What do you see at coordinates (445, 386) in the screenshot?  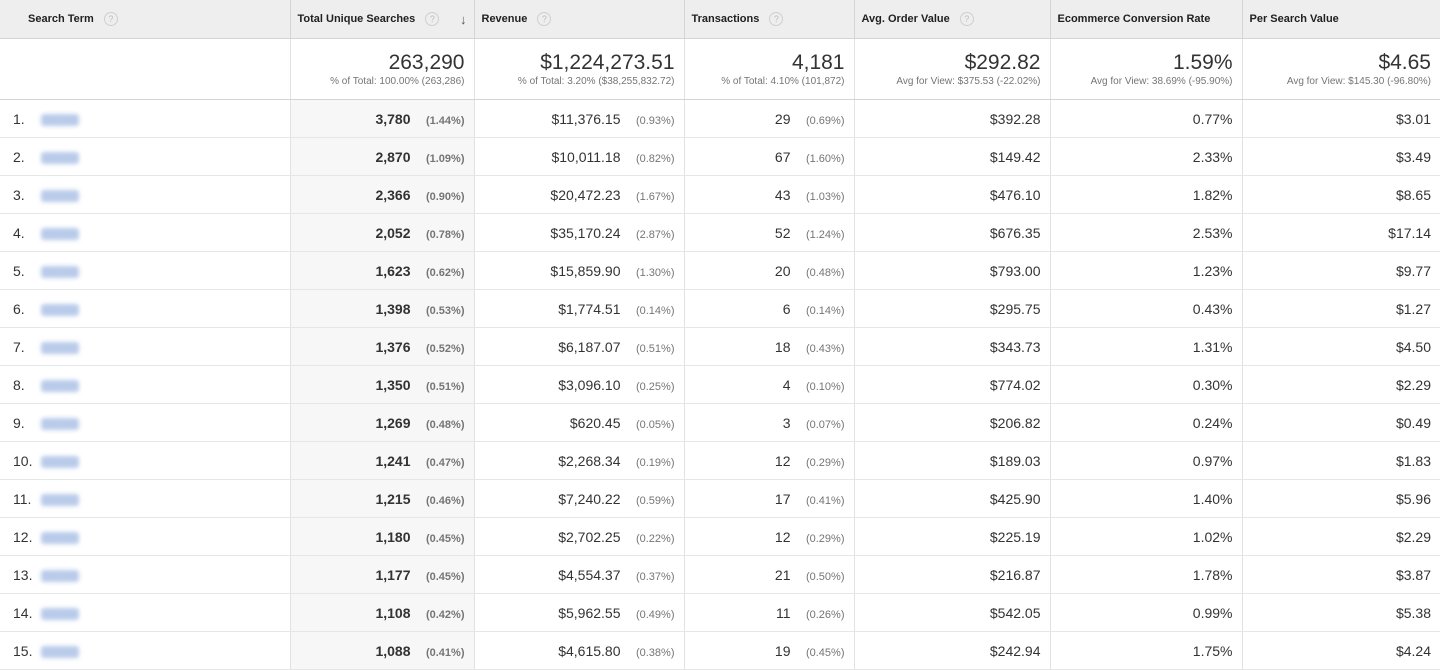 I see `searches-percent: (0.51%)` at bounding box center [445, 386].